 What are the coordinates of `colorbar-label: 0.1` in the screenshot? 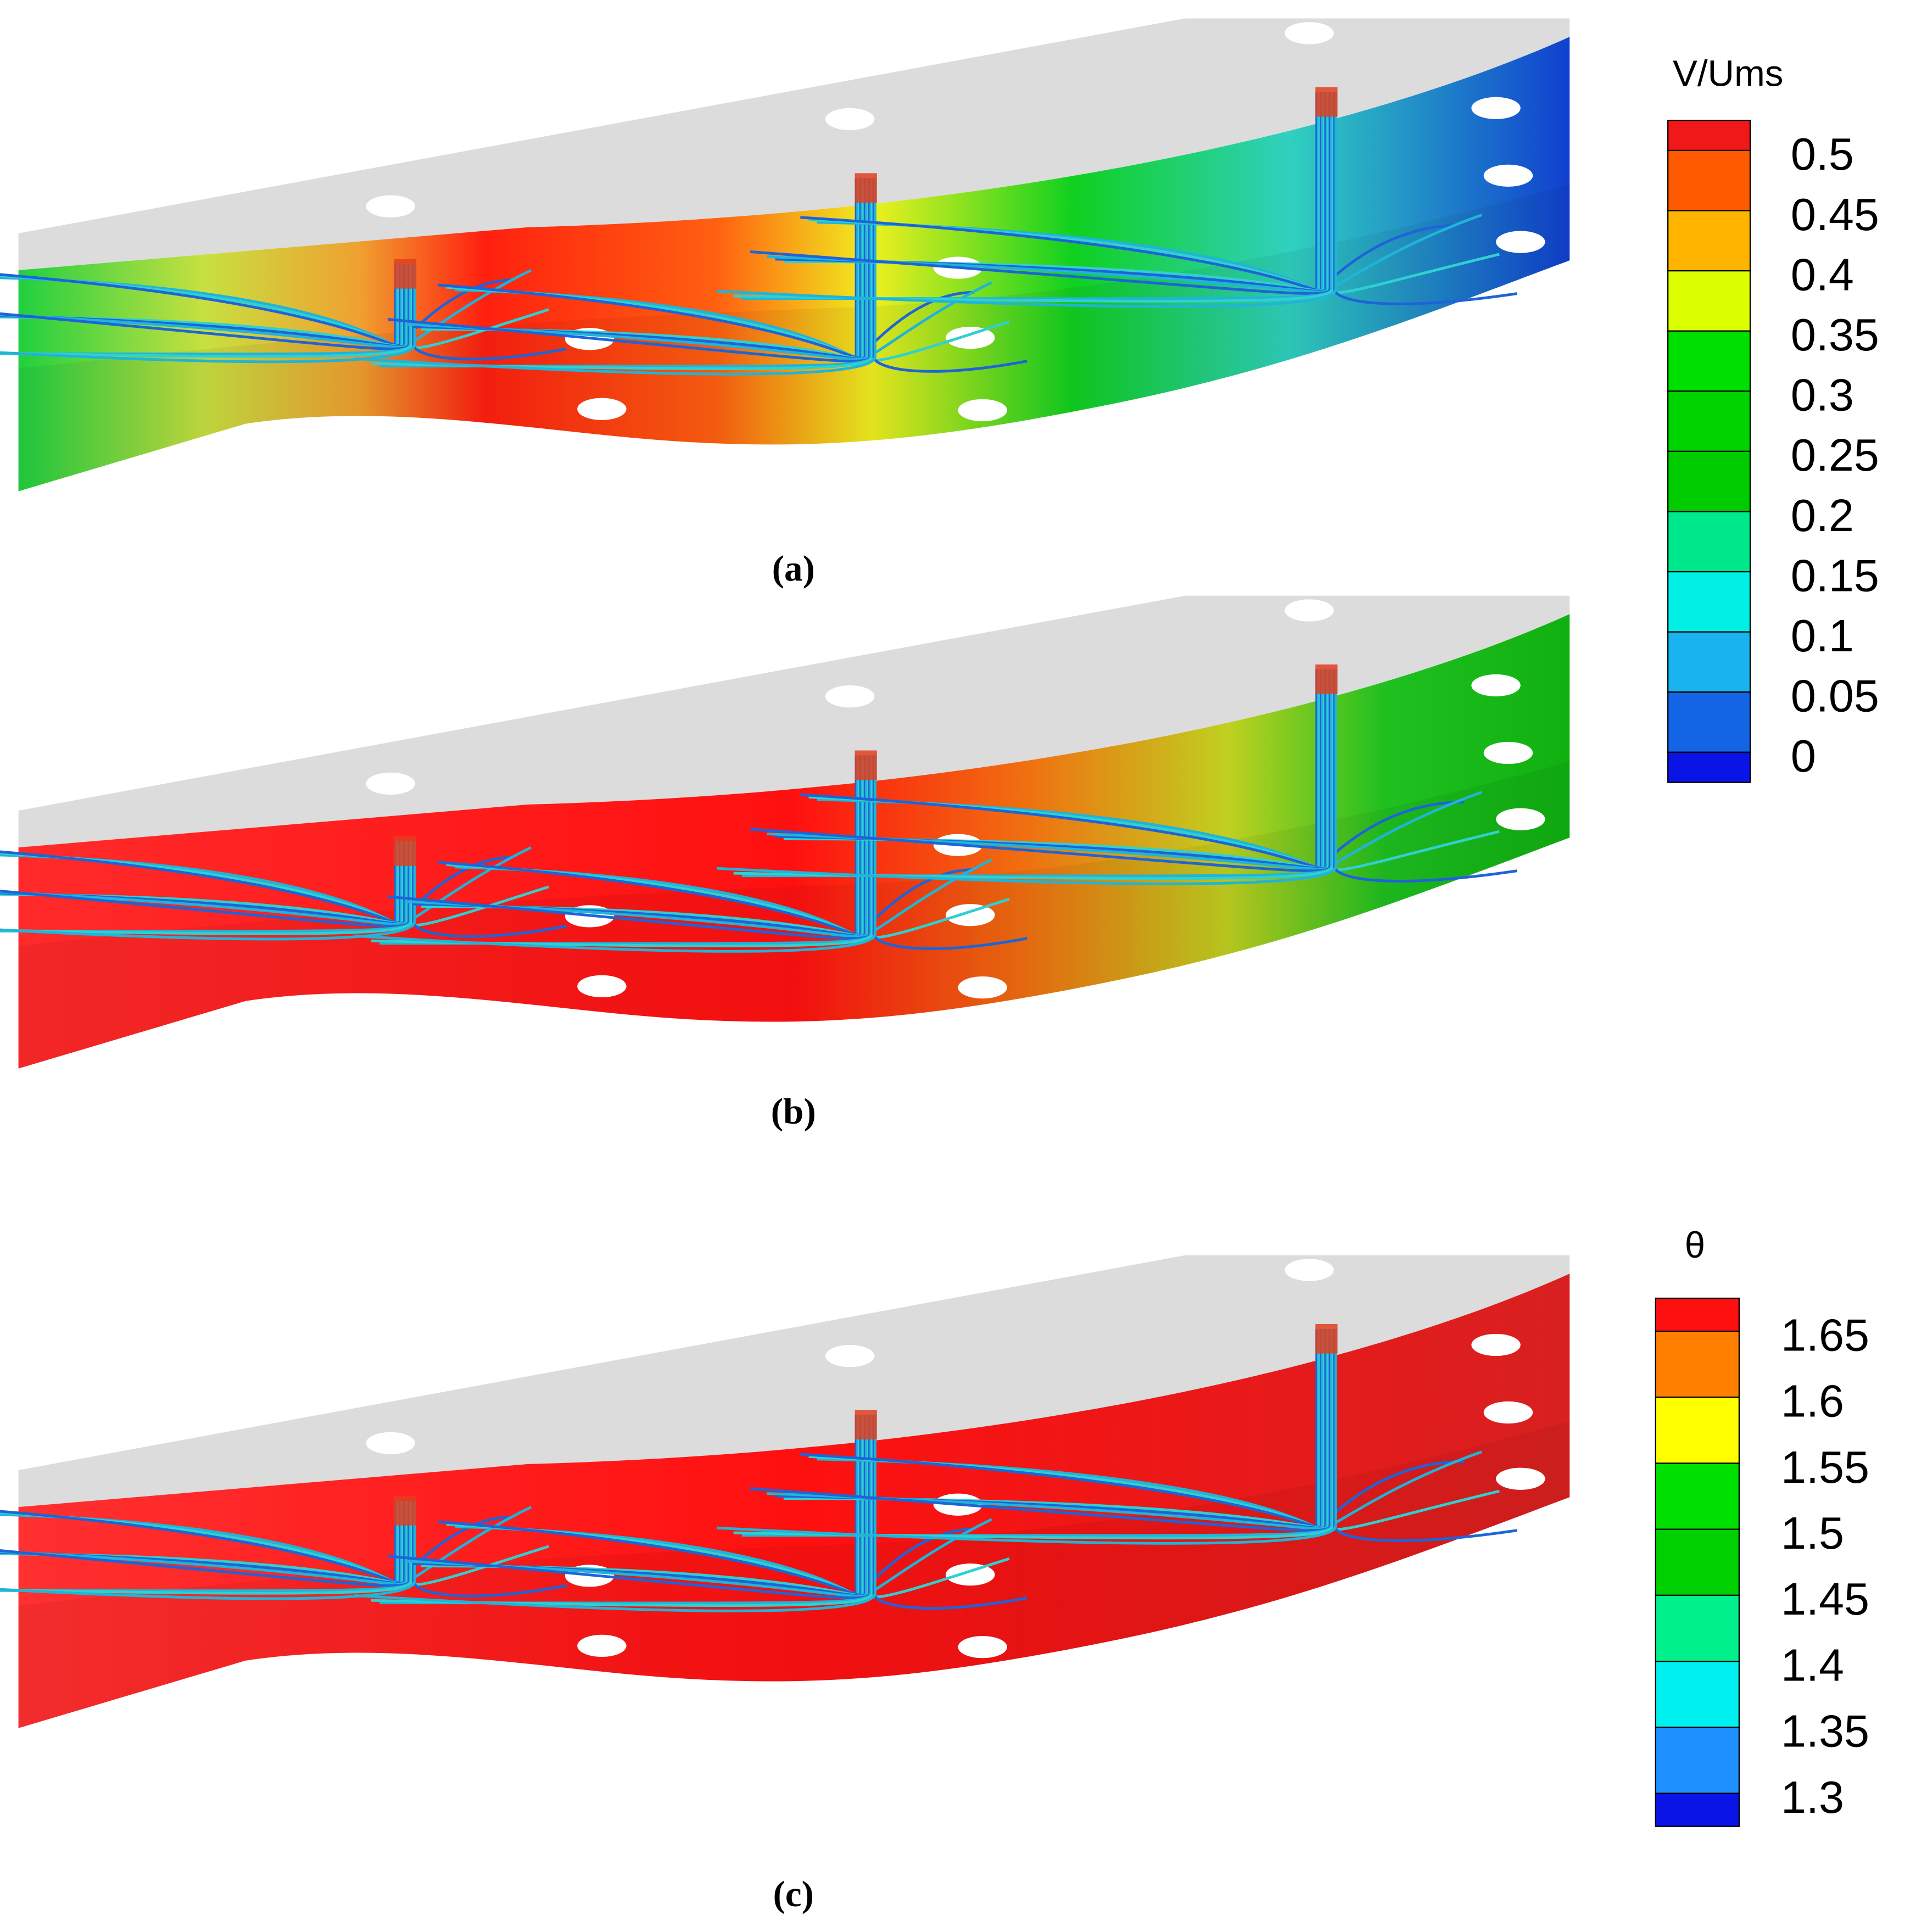 It's located at (1823, 635).